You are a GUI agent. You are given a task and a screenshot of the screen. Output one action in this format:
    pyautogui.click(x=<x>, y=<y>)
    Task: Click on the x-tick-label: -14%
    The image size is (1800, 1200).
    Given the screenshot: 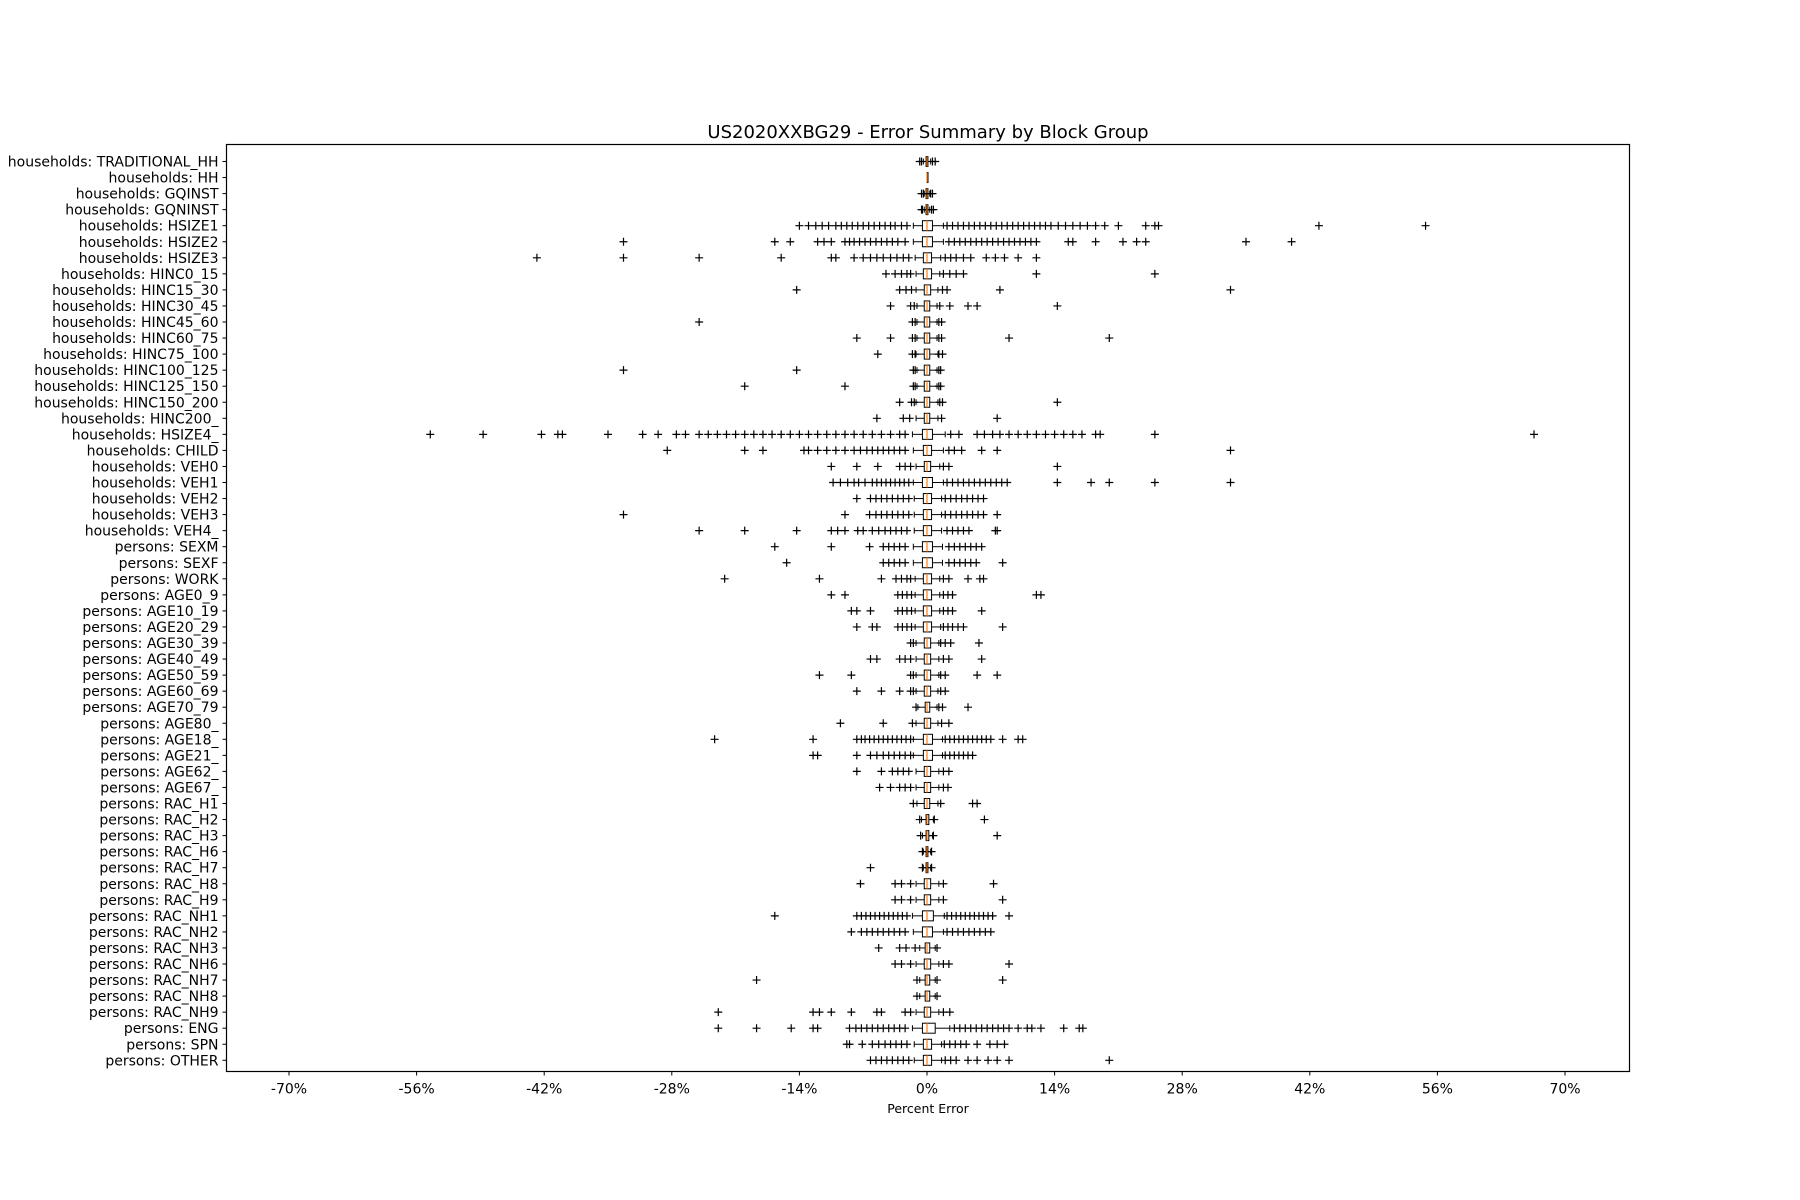 What is the action you would take?
    pyautogui.click(x=799, y=1090)
    